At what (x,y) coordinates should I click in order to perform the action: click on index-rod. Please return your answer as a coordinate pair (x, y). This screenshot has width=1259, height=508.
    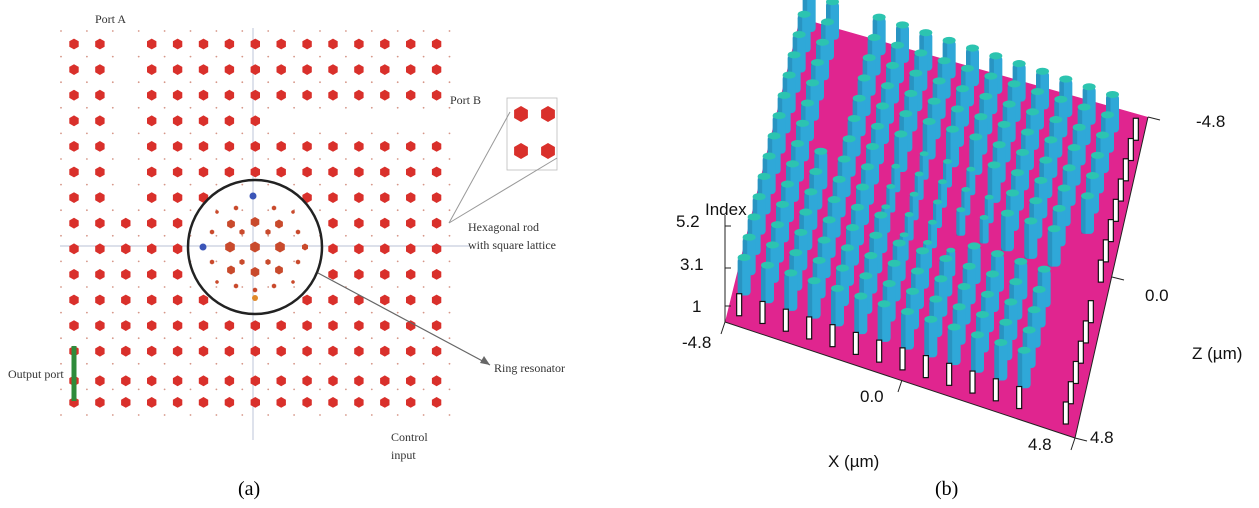
    Looking at the image, I should click on (976, 155).